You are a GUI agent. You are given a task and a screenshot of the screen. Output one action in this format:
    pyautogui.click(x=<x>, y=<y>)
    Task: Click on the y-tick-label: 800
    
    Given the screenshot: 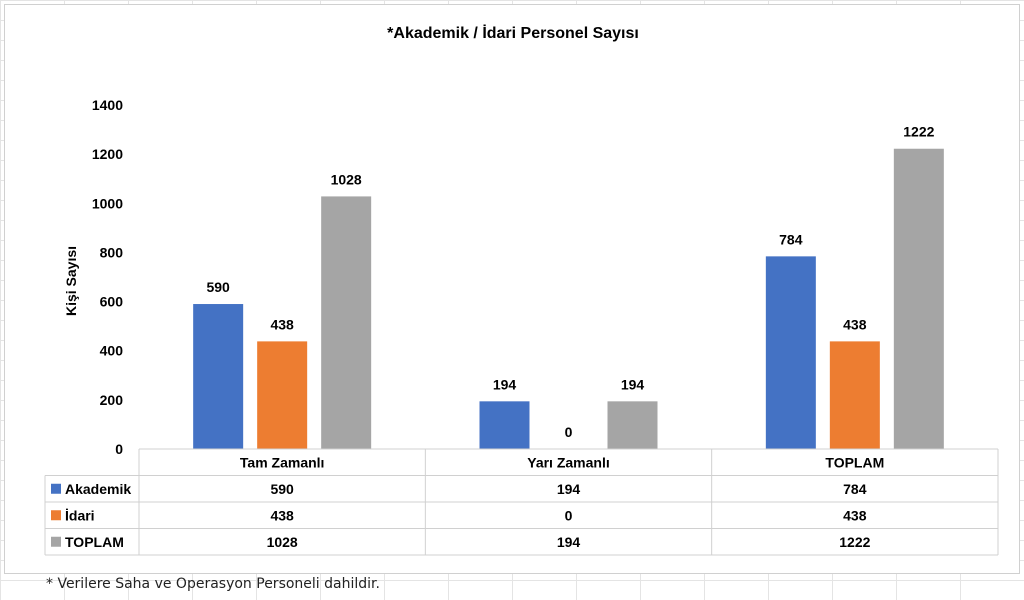 What is the action you would take?
    pyautogui.click(x=112, y=252)
    